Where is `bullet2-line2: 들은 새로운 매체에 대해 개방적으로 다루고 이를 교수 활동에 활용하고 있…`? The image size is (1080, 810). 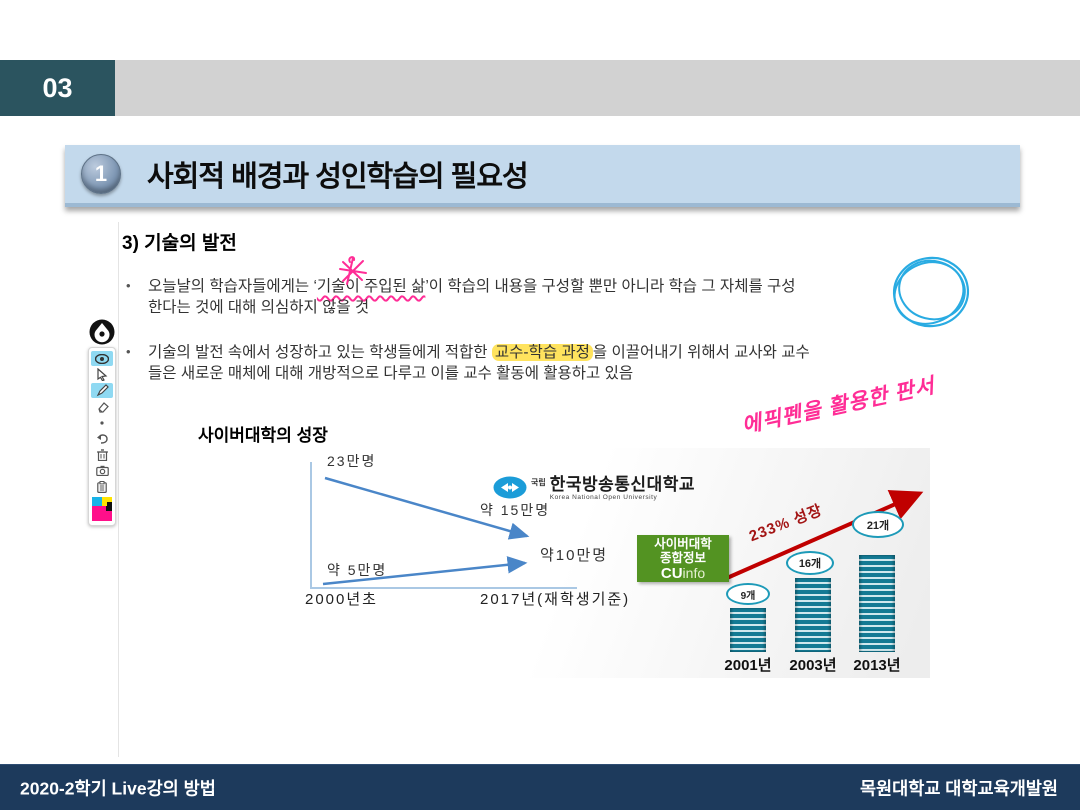 bullet2-line2: 들은 새로운 매체에 대해 개방적으로 다루고 이를 교수 활동에 활용하고 있… is located at coordinates (391, 373).